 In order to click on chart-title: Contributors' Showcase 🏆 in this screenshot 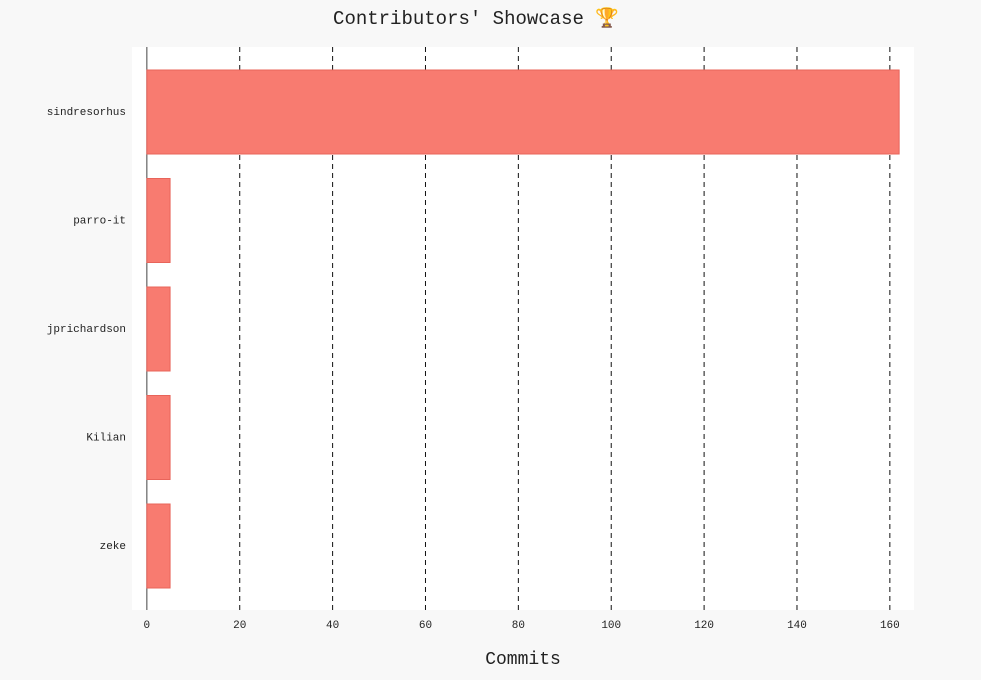, I will do `click(476, 18)`.